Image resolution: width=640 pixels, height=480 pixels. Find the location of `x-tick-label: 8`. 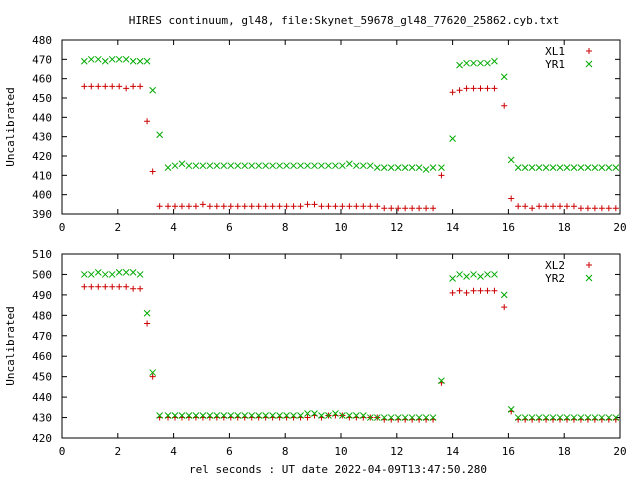

x-tick-label: 8 is located at coordinates (285, 227).